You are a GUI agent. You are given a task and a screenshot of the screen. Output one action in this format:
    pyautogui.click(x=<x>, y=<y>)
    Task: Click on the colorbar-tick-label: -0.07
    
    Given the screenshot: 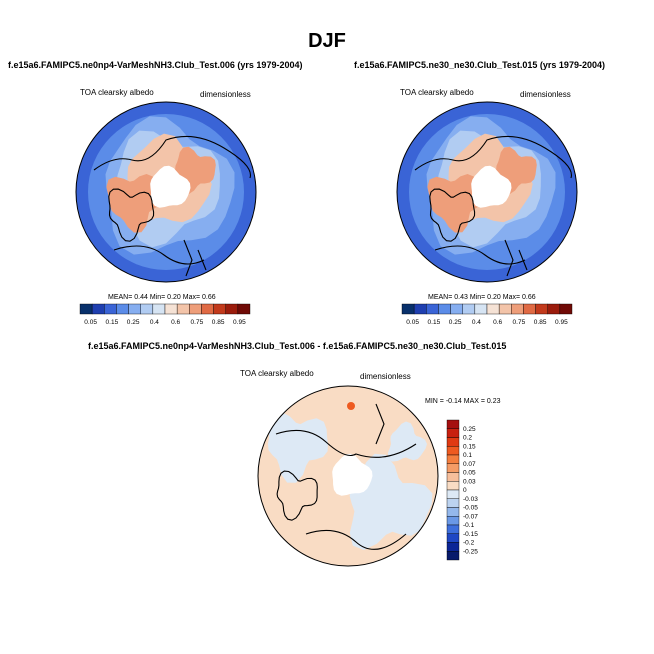 What is the action you would take?
    pyautogui.click(x=470, y=516)
    